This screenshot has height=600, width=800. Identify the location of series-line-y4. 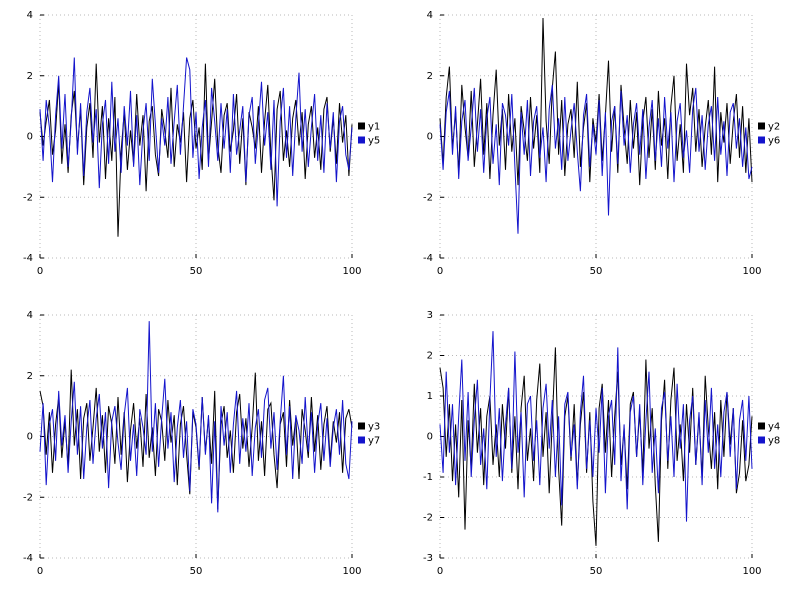
(596, 446).